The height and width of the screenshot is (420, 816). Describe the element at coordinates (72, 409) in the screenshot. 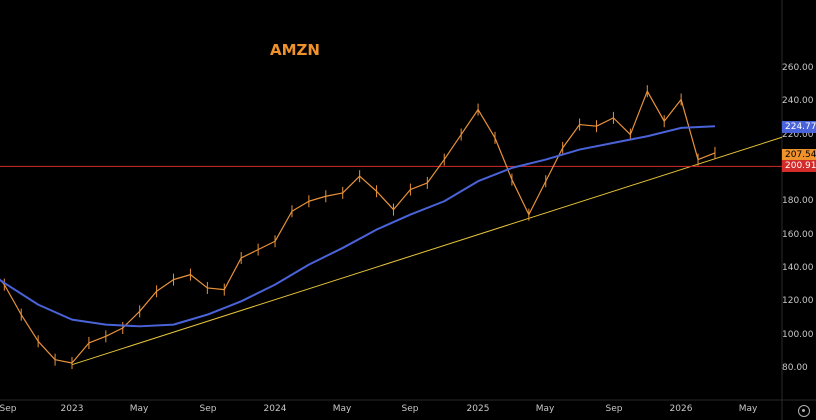

I see `x-tick-label: 2023` at that location.